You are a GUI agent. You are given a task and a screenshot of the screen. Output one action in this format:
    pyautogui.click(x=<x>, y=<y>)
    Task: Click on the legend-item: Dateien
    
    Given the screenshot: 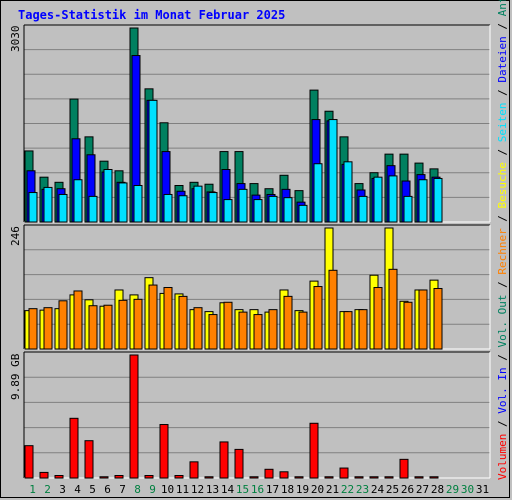 What is the action you would take?
    pyautogui.click(x=502, y=59)
    